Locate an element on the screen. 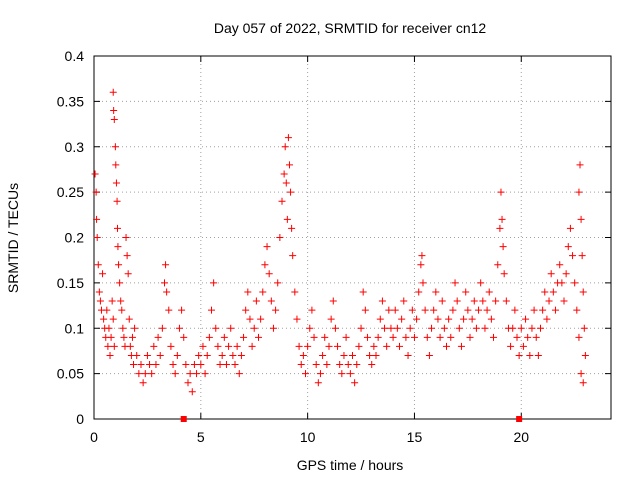 Image resolution: width=640 pixels, height=480 pixels. axis-markers is located at coordinates (351, 419).